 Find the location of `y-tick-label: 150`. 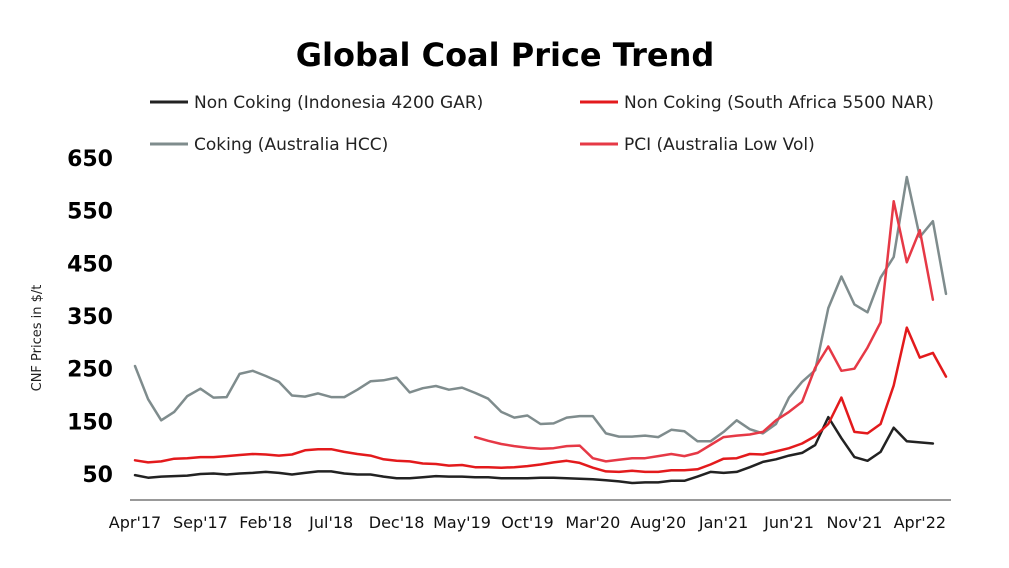

y-tick-label: 150 is located at coordinates (90, 422).